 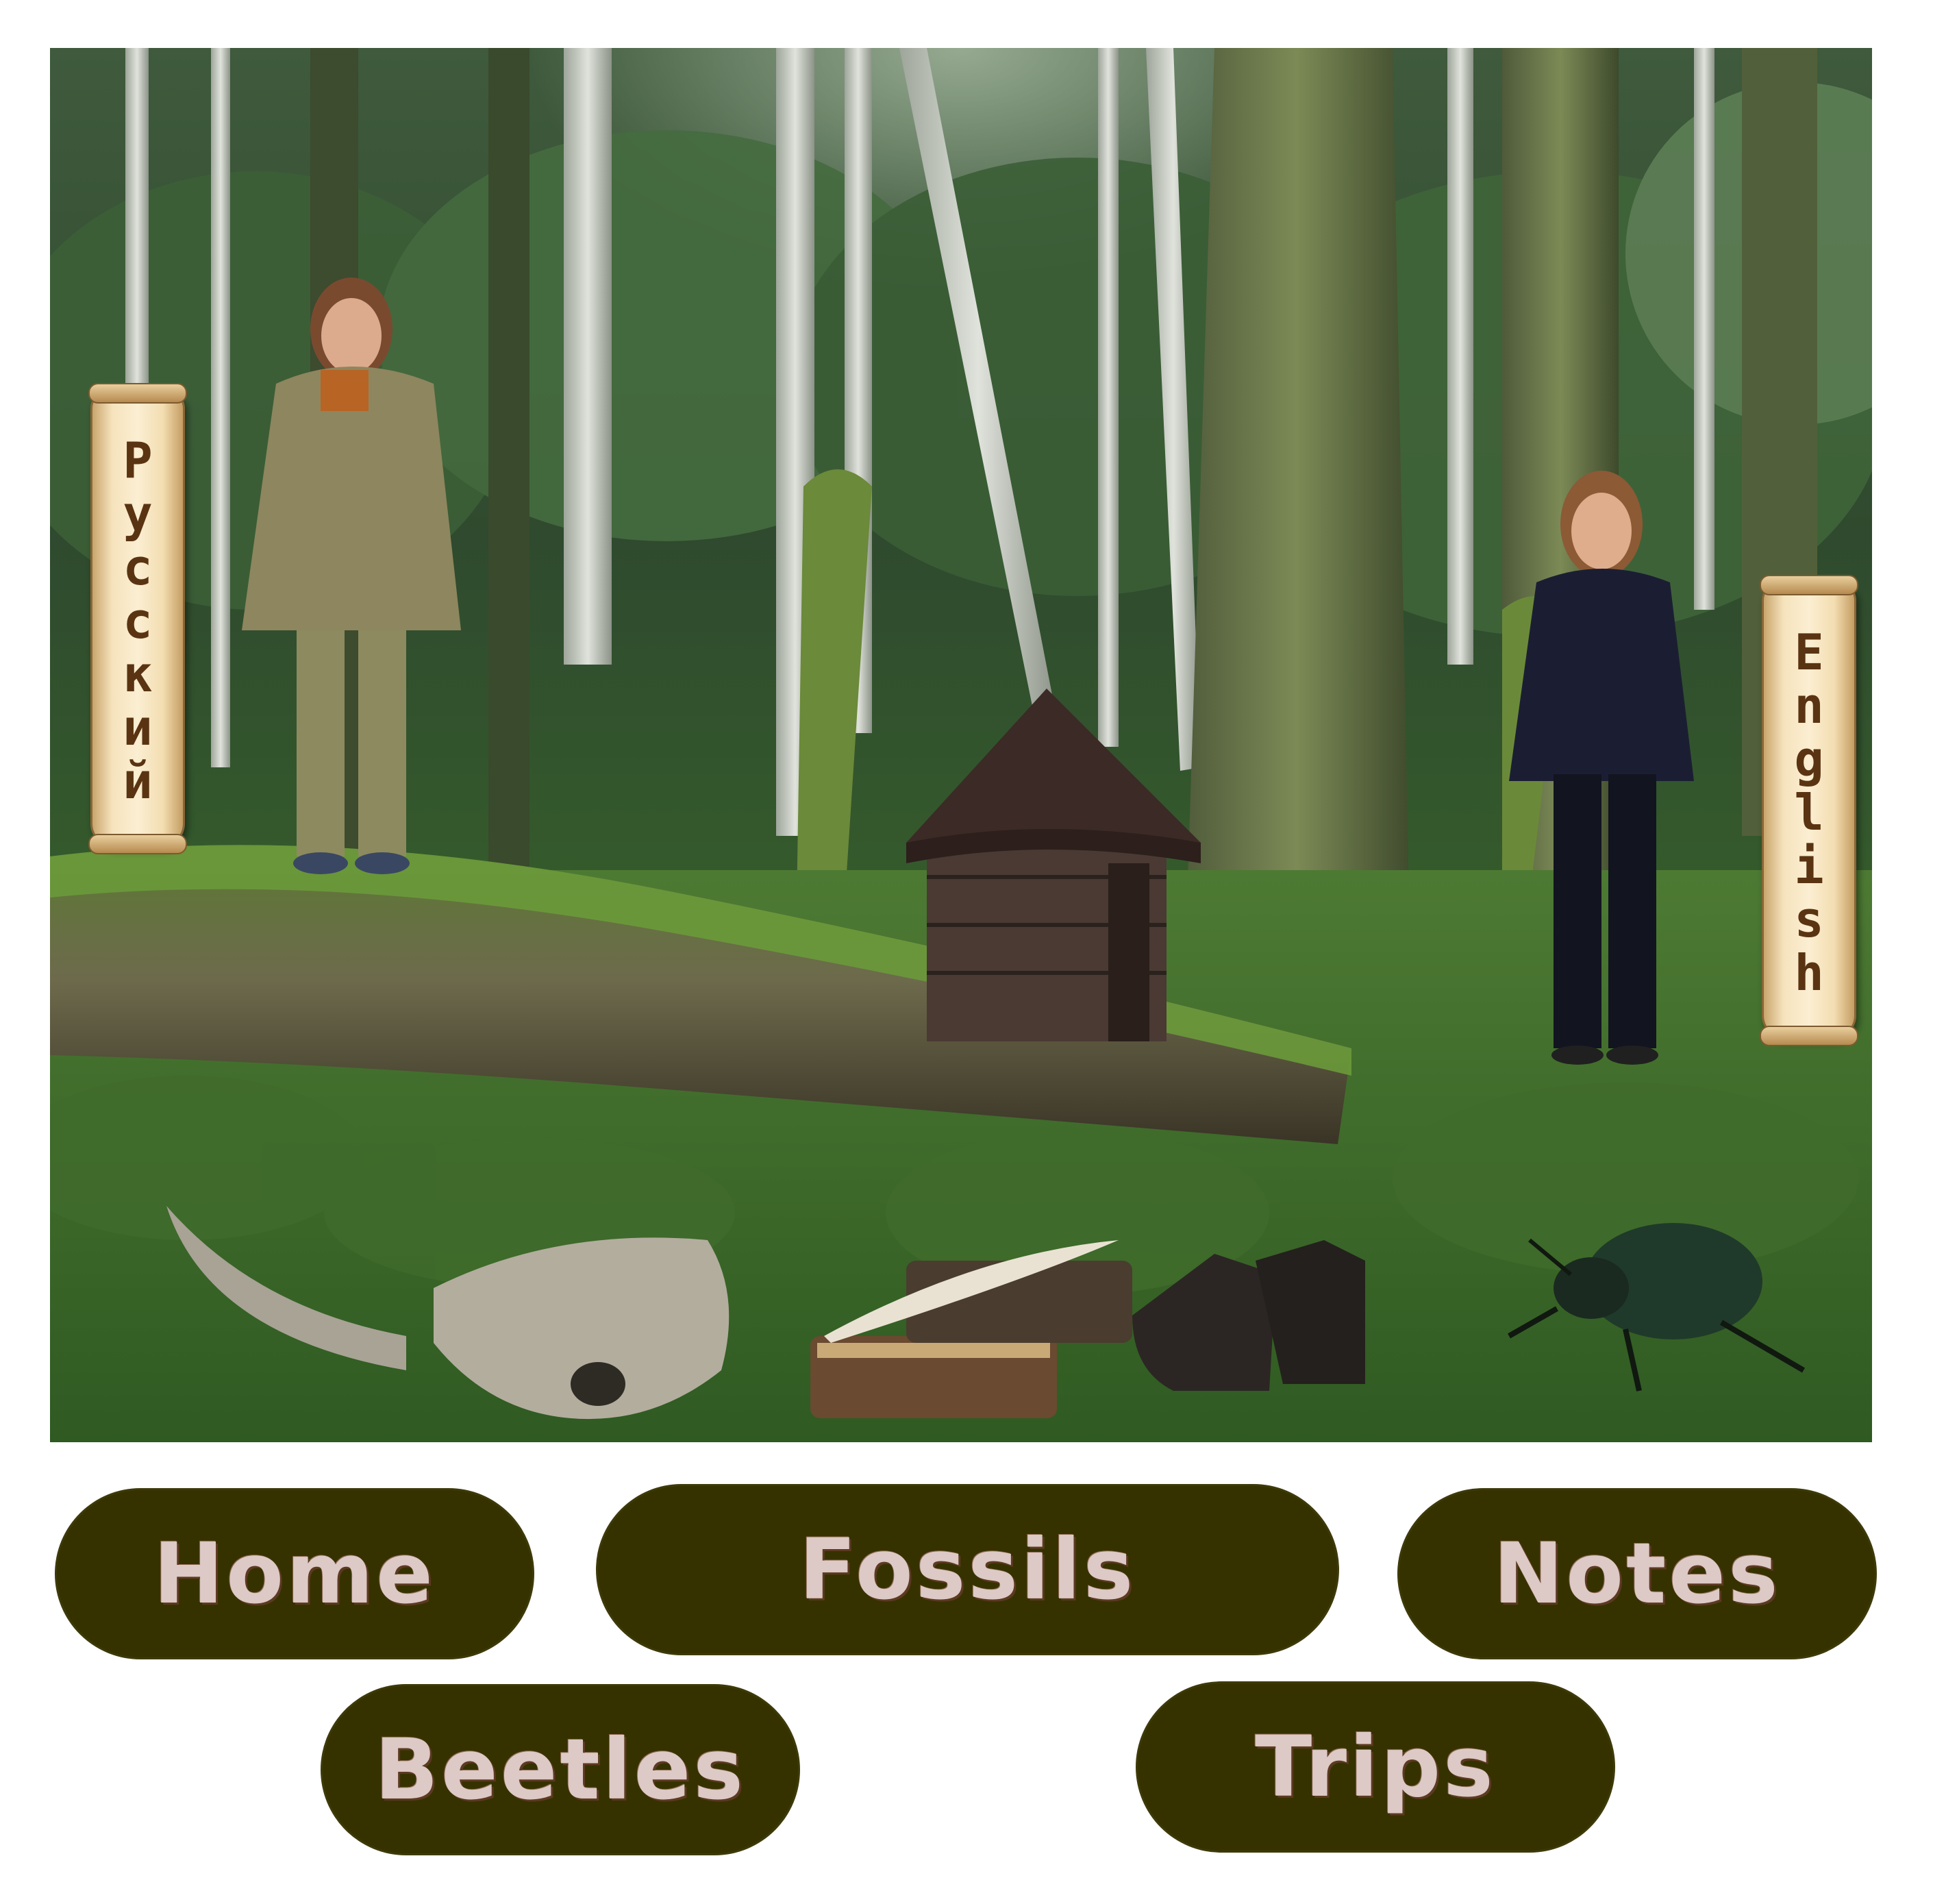 I want to click on person-right-figure, so click(x=1601, y=768).